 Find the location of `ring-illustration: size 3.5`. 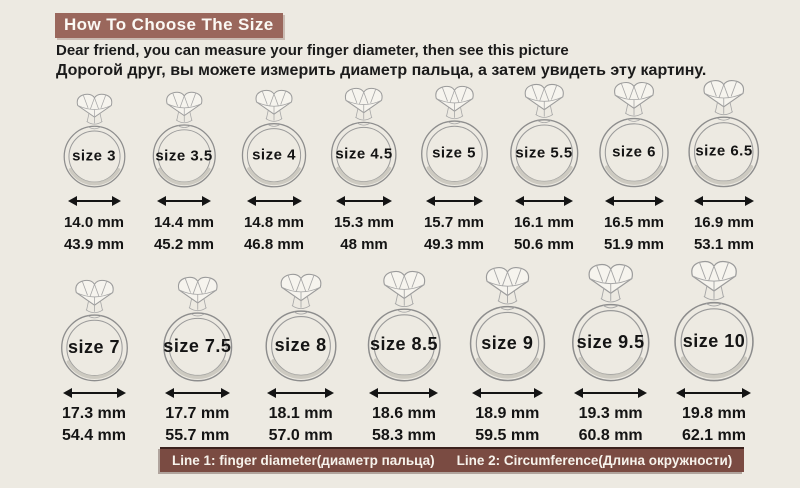

ring-illustration: size 3.5 is located at coordinates (184, 139).